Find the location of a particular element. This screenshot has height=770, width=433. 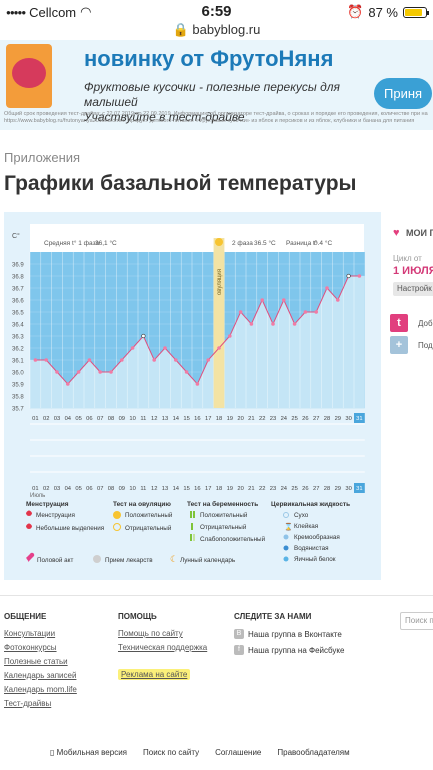

day-label-top: 10 is located at coordinates (132, 419).